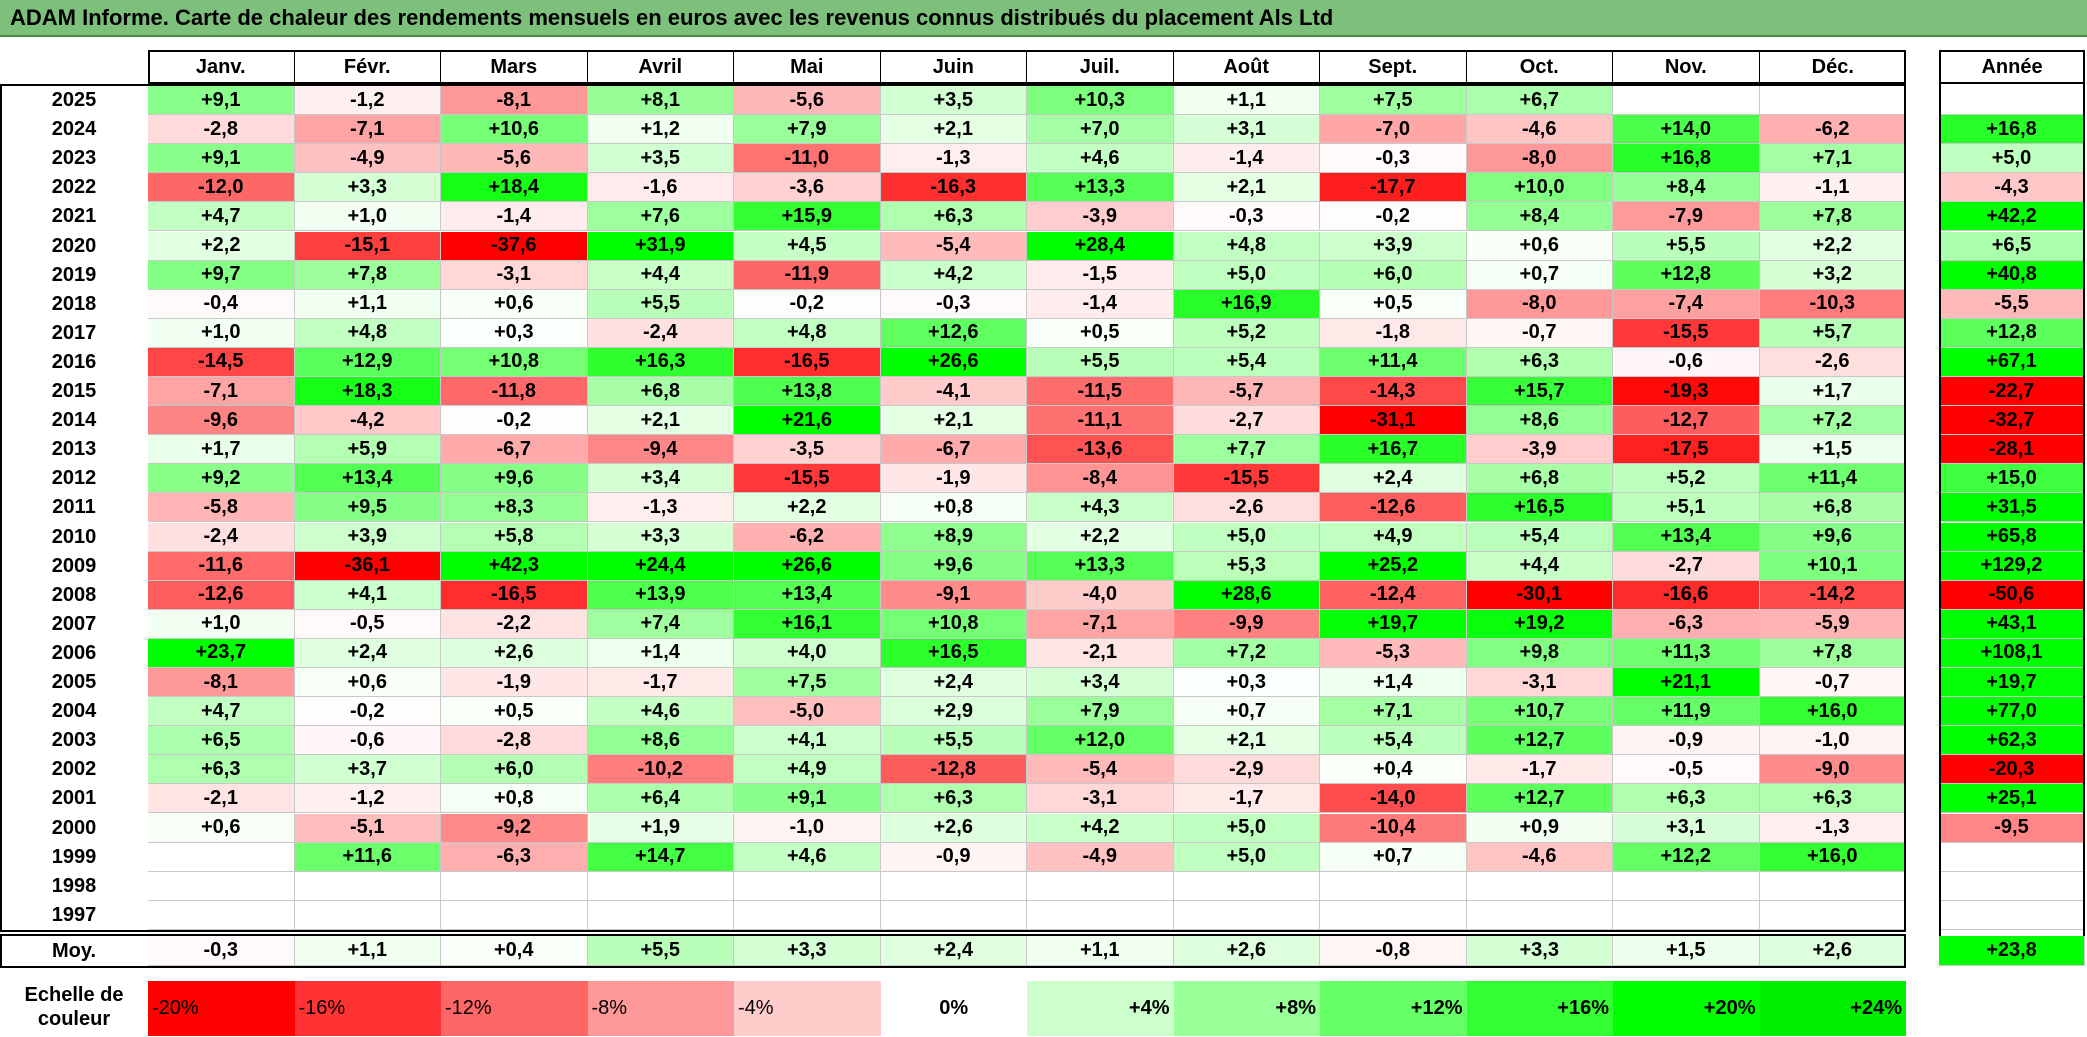 The height and width of the screenshot is (1037, 2087). What do you see at coordinates (367, 392) in the screenshot?
I see `heatmap-cell: +18,3` at bounding box center [367, 392].